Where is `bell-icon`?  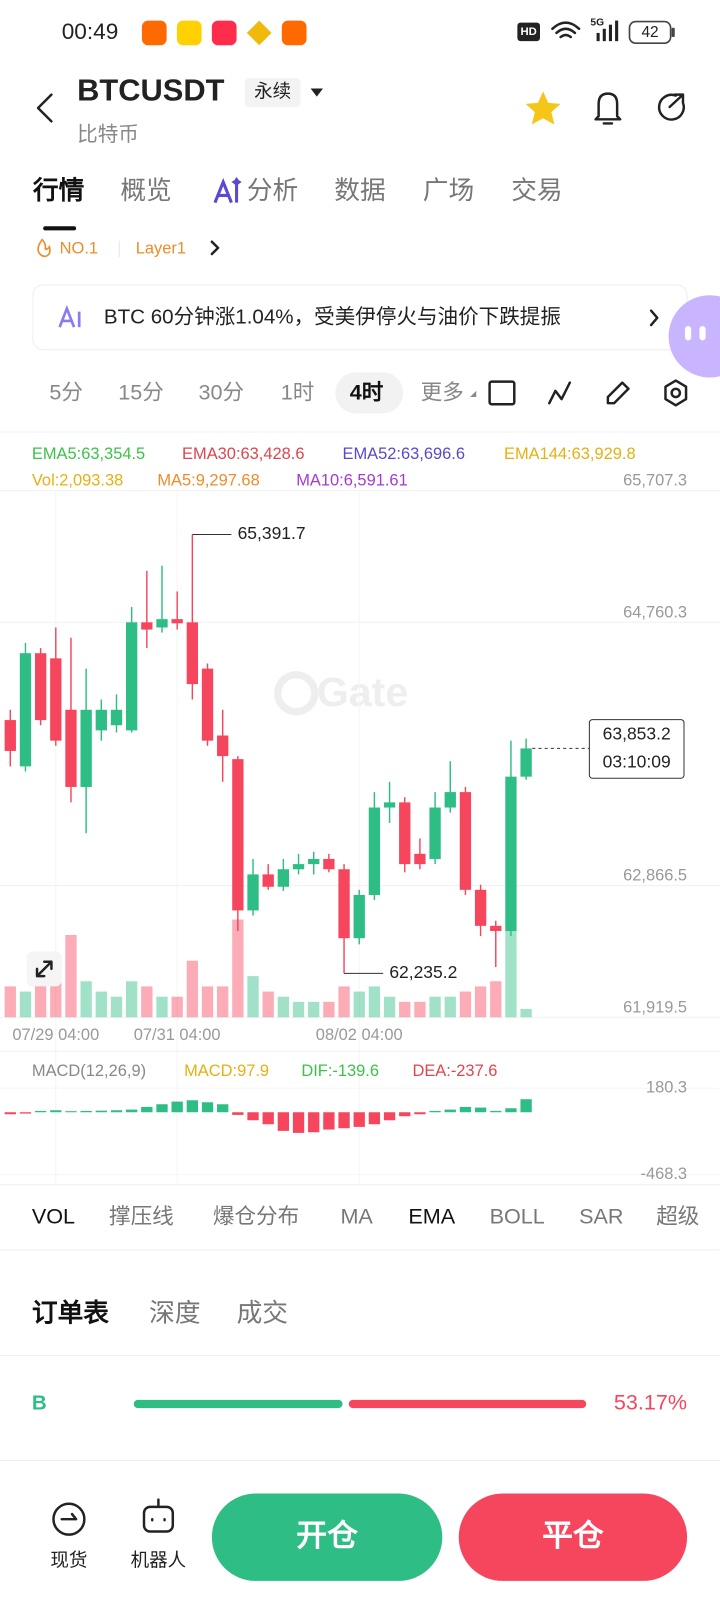
bell-icon is located at coordinates (608, 108).